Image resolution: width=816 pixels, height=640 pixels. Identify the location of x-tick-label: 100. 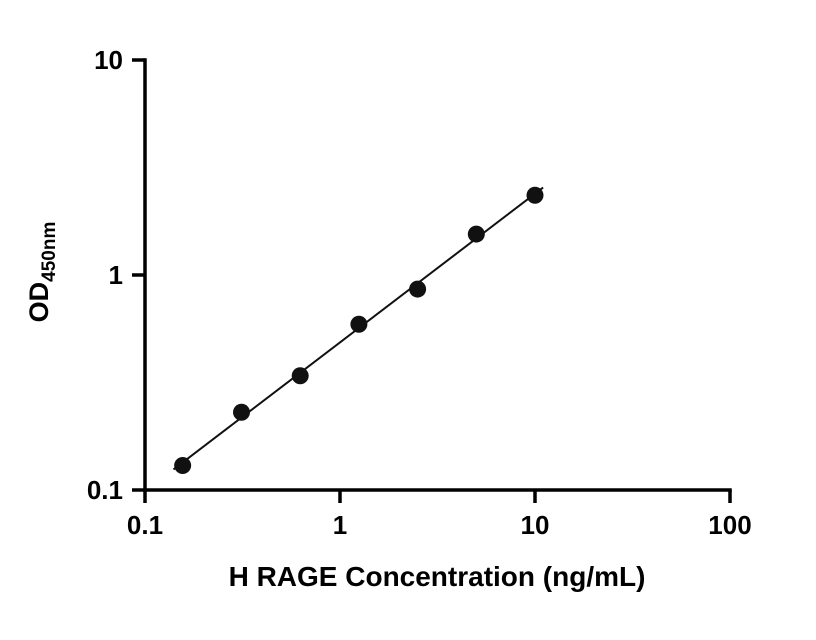
(729, 525).